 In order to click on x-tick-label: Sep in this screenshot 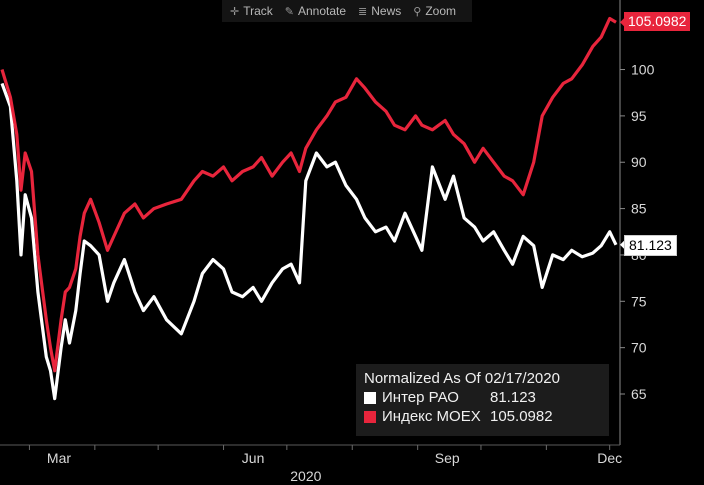, I will do `click(447, 458)`.